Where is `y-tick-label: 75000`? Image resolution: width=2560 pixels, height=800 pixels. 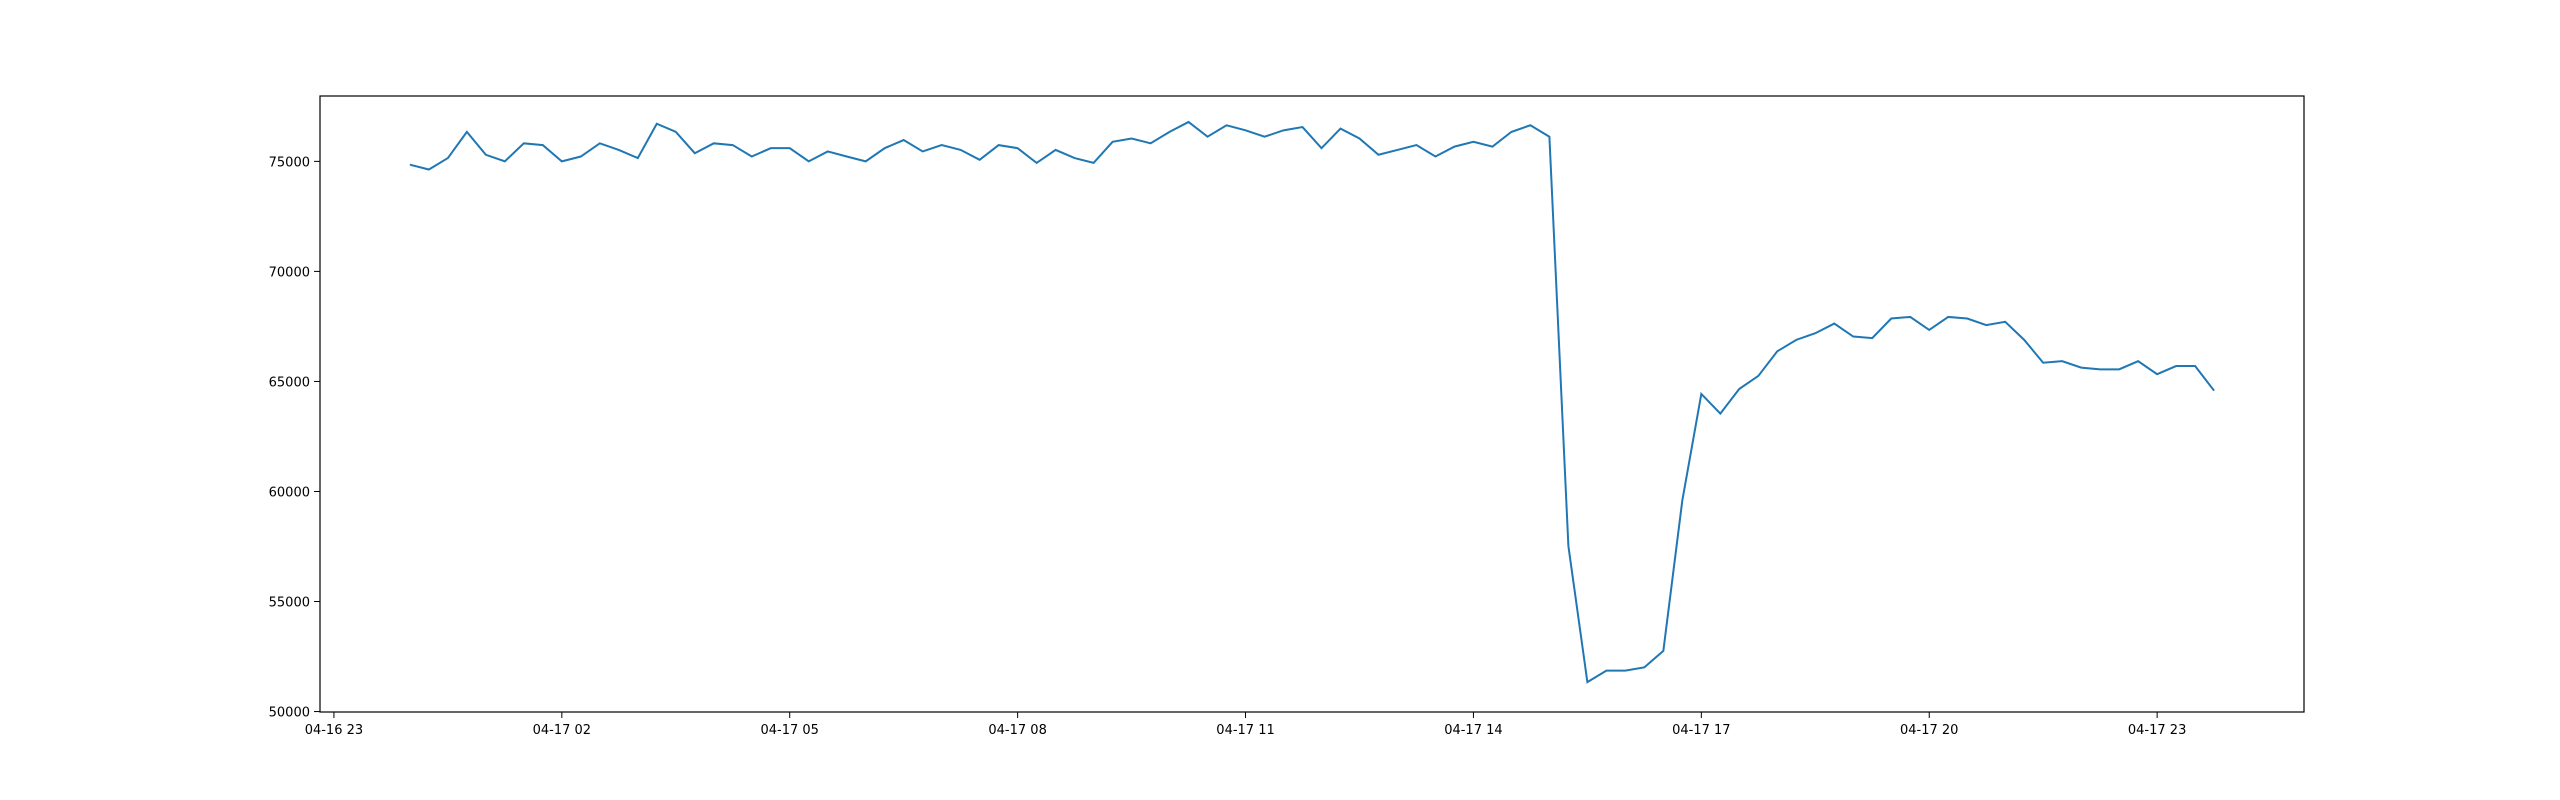
y-tick-label: 75000 is located at coordinates (289, 162).